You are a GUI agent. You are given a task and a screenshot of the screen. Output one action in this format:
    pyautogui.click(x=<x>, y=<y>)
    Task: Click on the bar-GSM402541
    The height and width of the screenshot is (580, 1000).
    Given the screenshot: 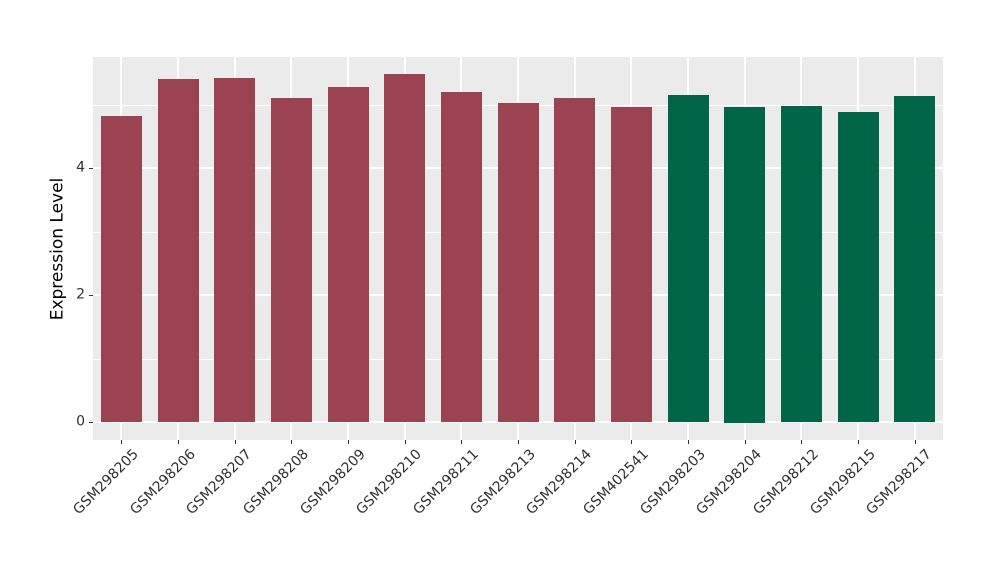 What is the action you would take?
    pyautogui.click(x=631, y=264)
    